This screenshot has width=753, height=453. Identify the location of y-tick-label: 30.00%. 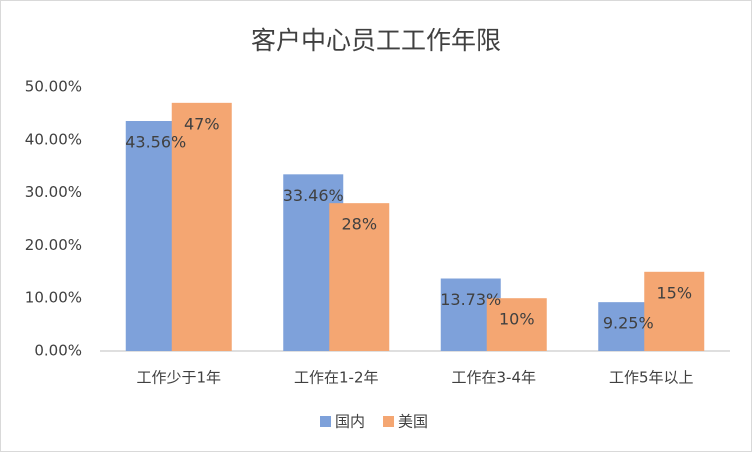
(53, 192).